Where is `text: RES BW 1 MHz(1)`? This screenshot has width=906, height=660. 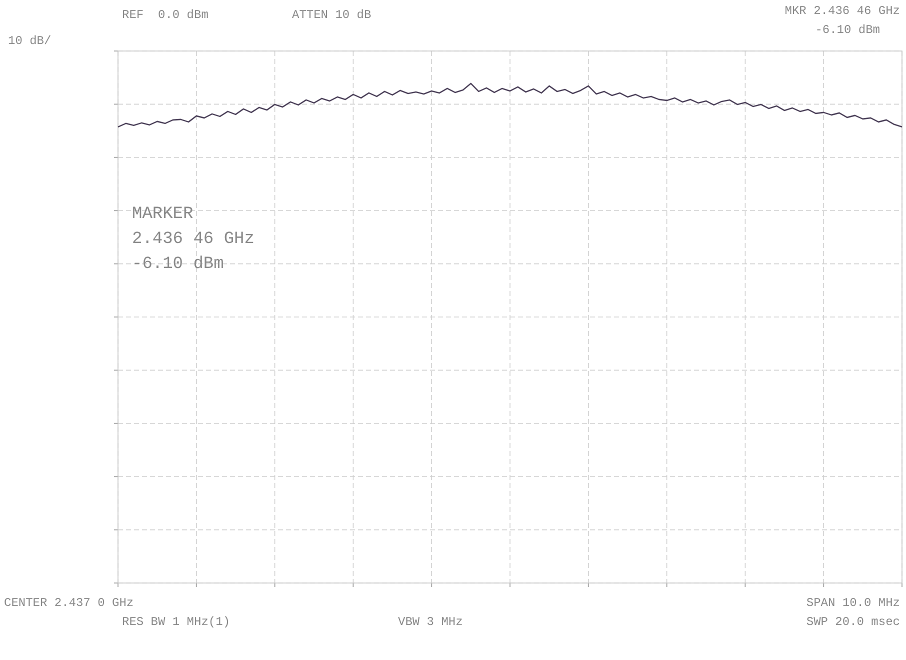
text: RES BW 1 MHz(1) is located at coordinates (176, 622).